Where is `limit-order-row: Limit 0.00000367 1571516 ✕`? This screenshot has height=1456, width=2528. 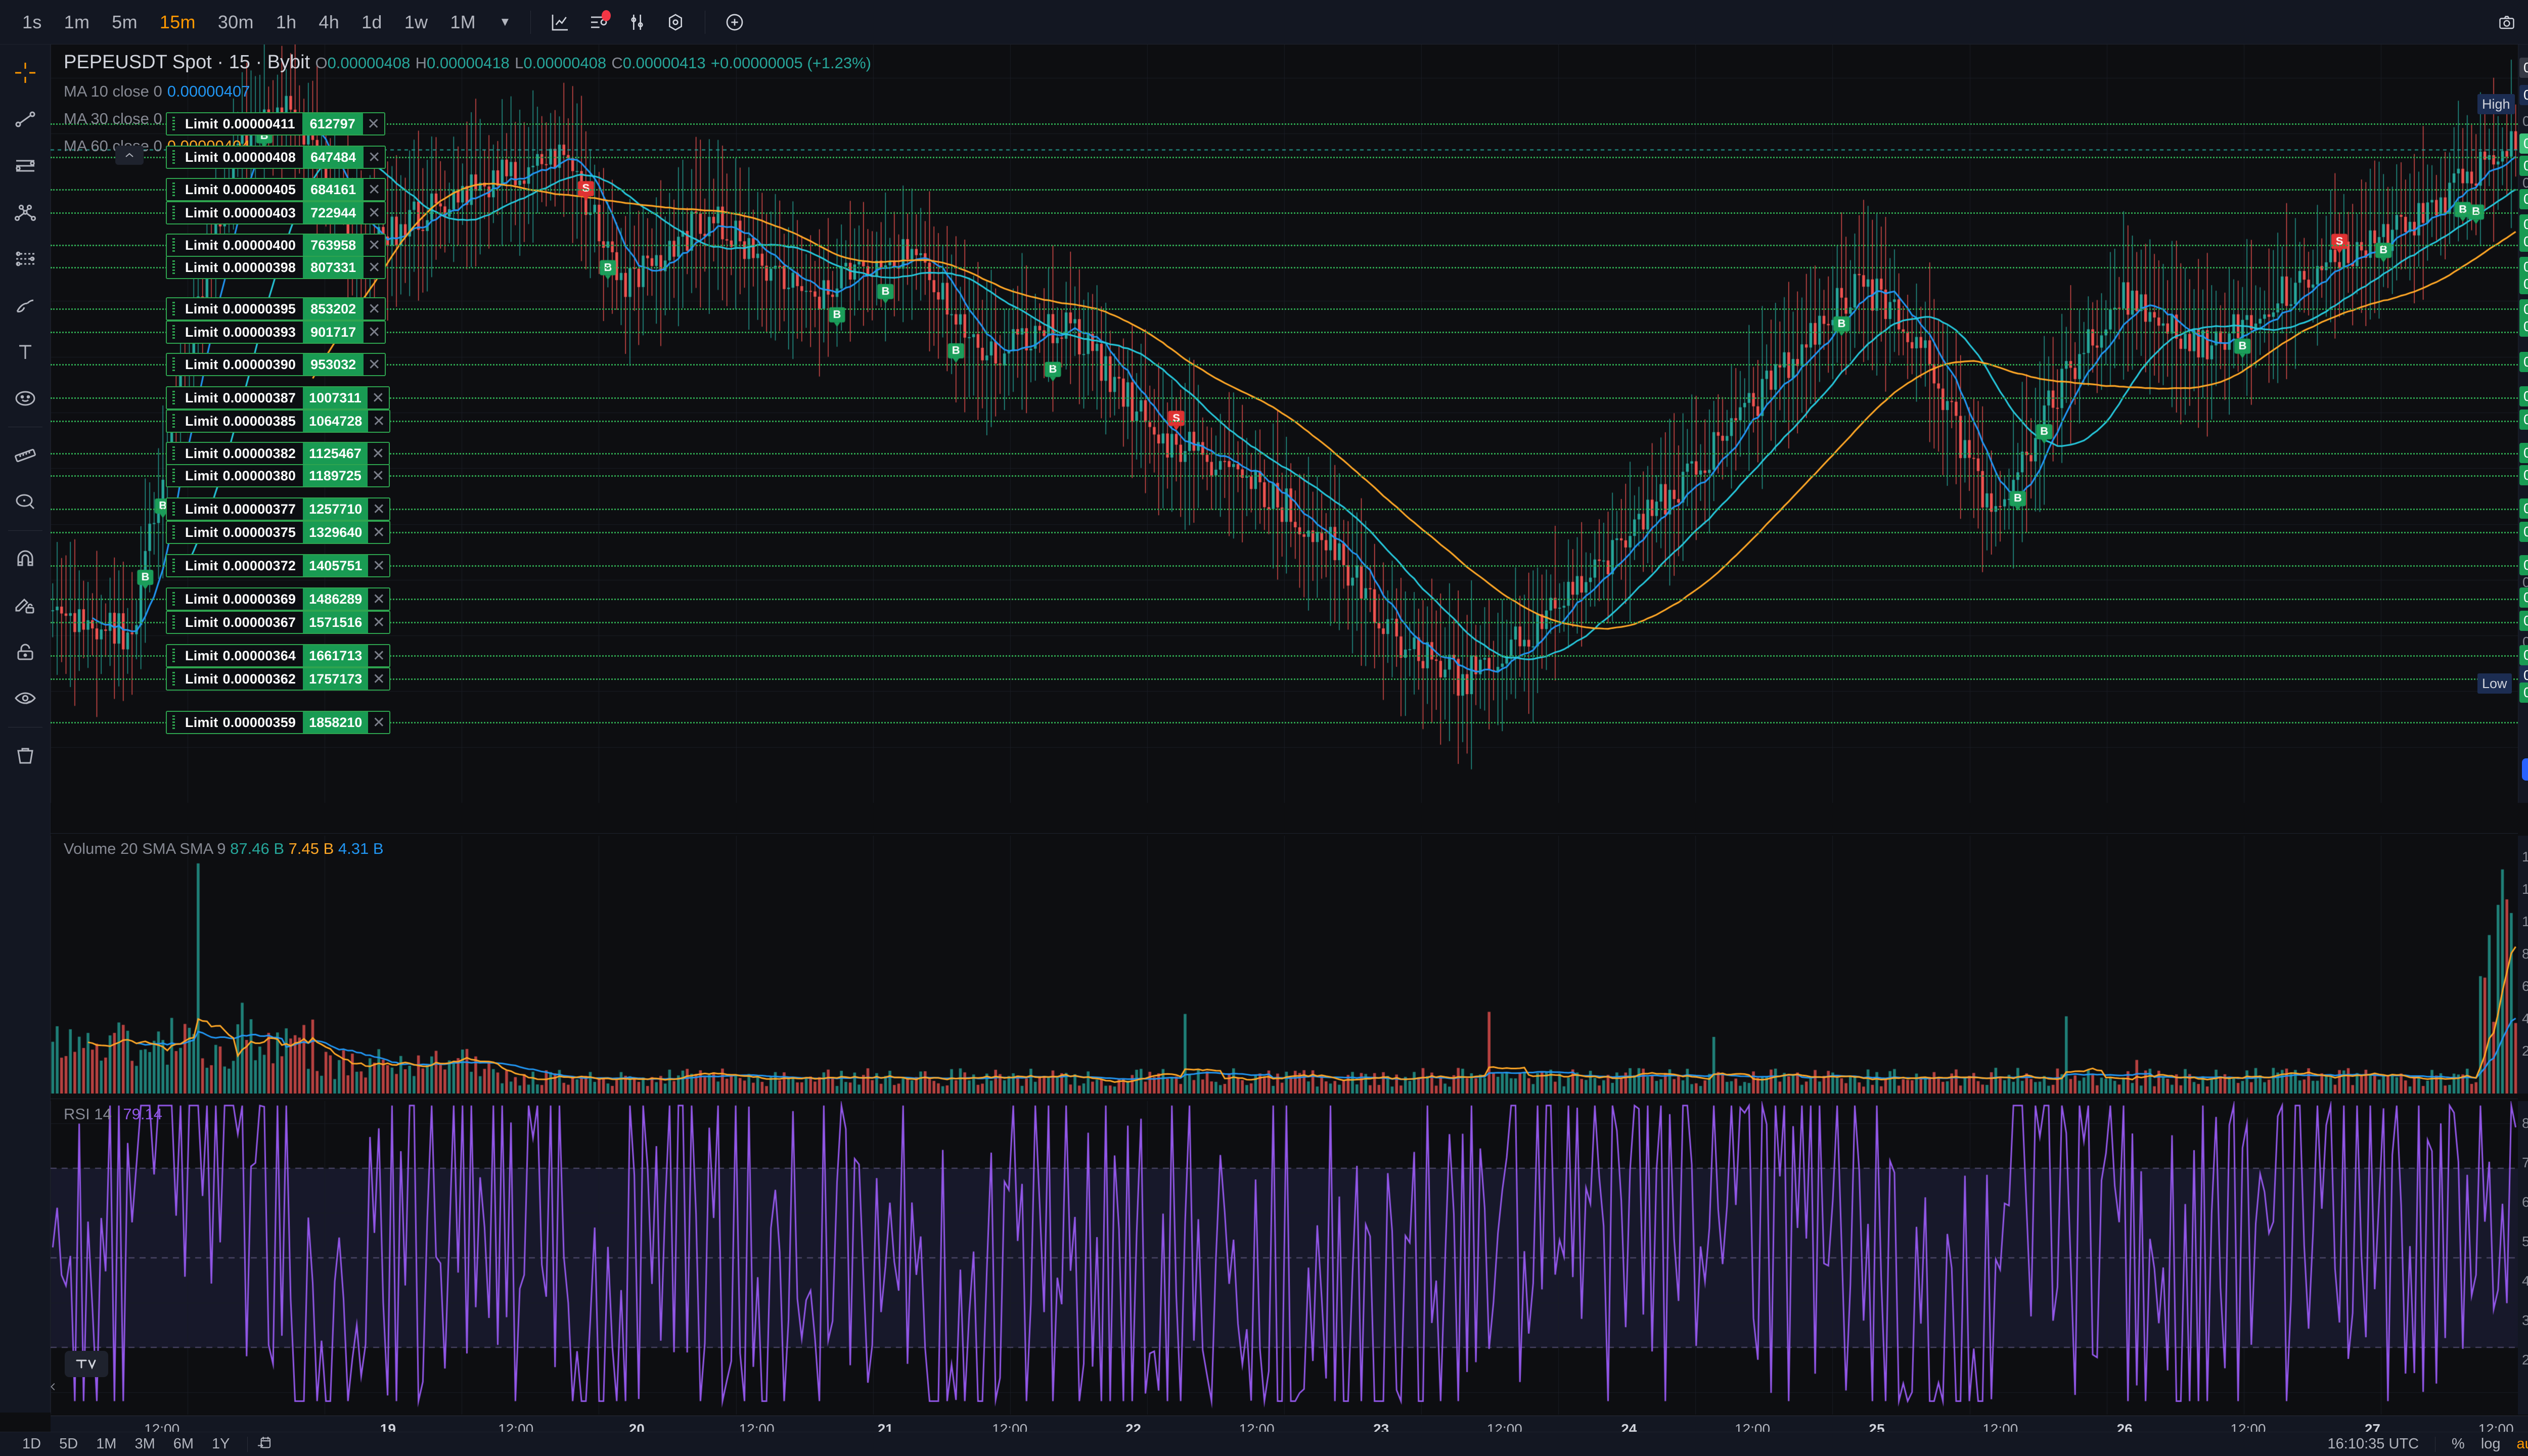
limit-order-row: Limit 0.00000367 1571516 ✕ is located at coordinates (279, 622).